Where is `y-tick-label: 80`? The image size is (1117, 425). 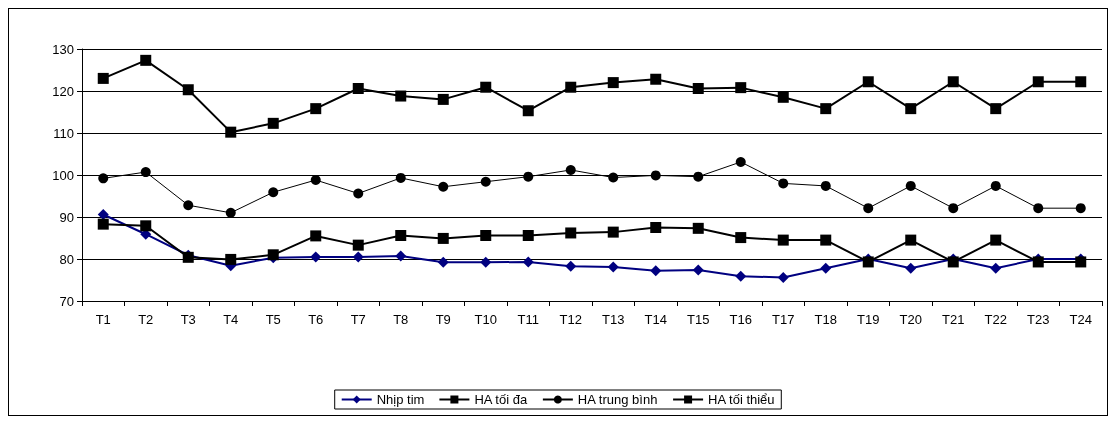
y-tick-label: 80 is located at coordinates (66, 259).